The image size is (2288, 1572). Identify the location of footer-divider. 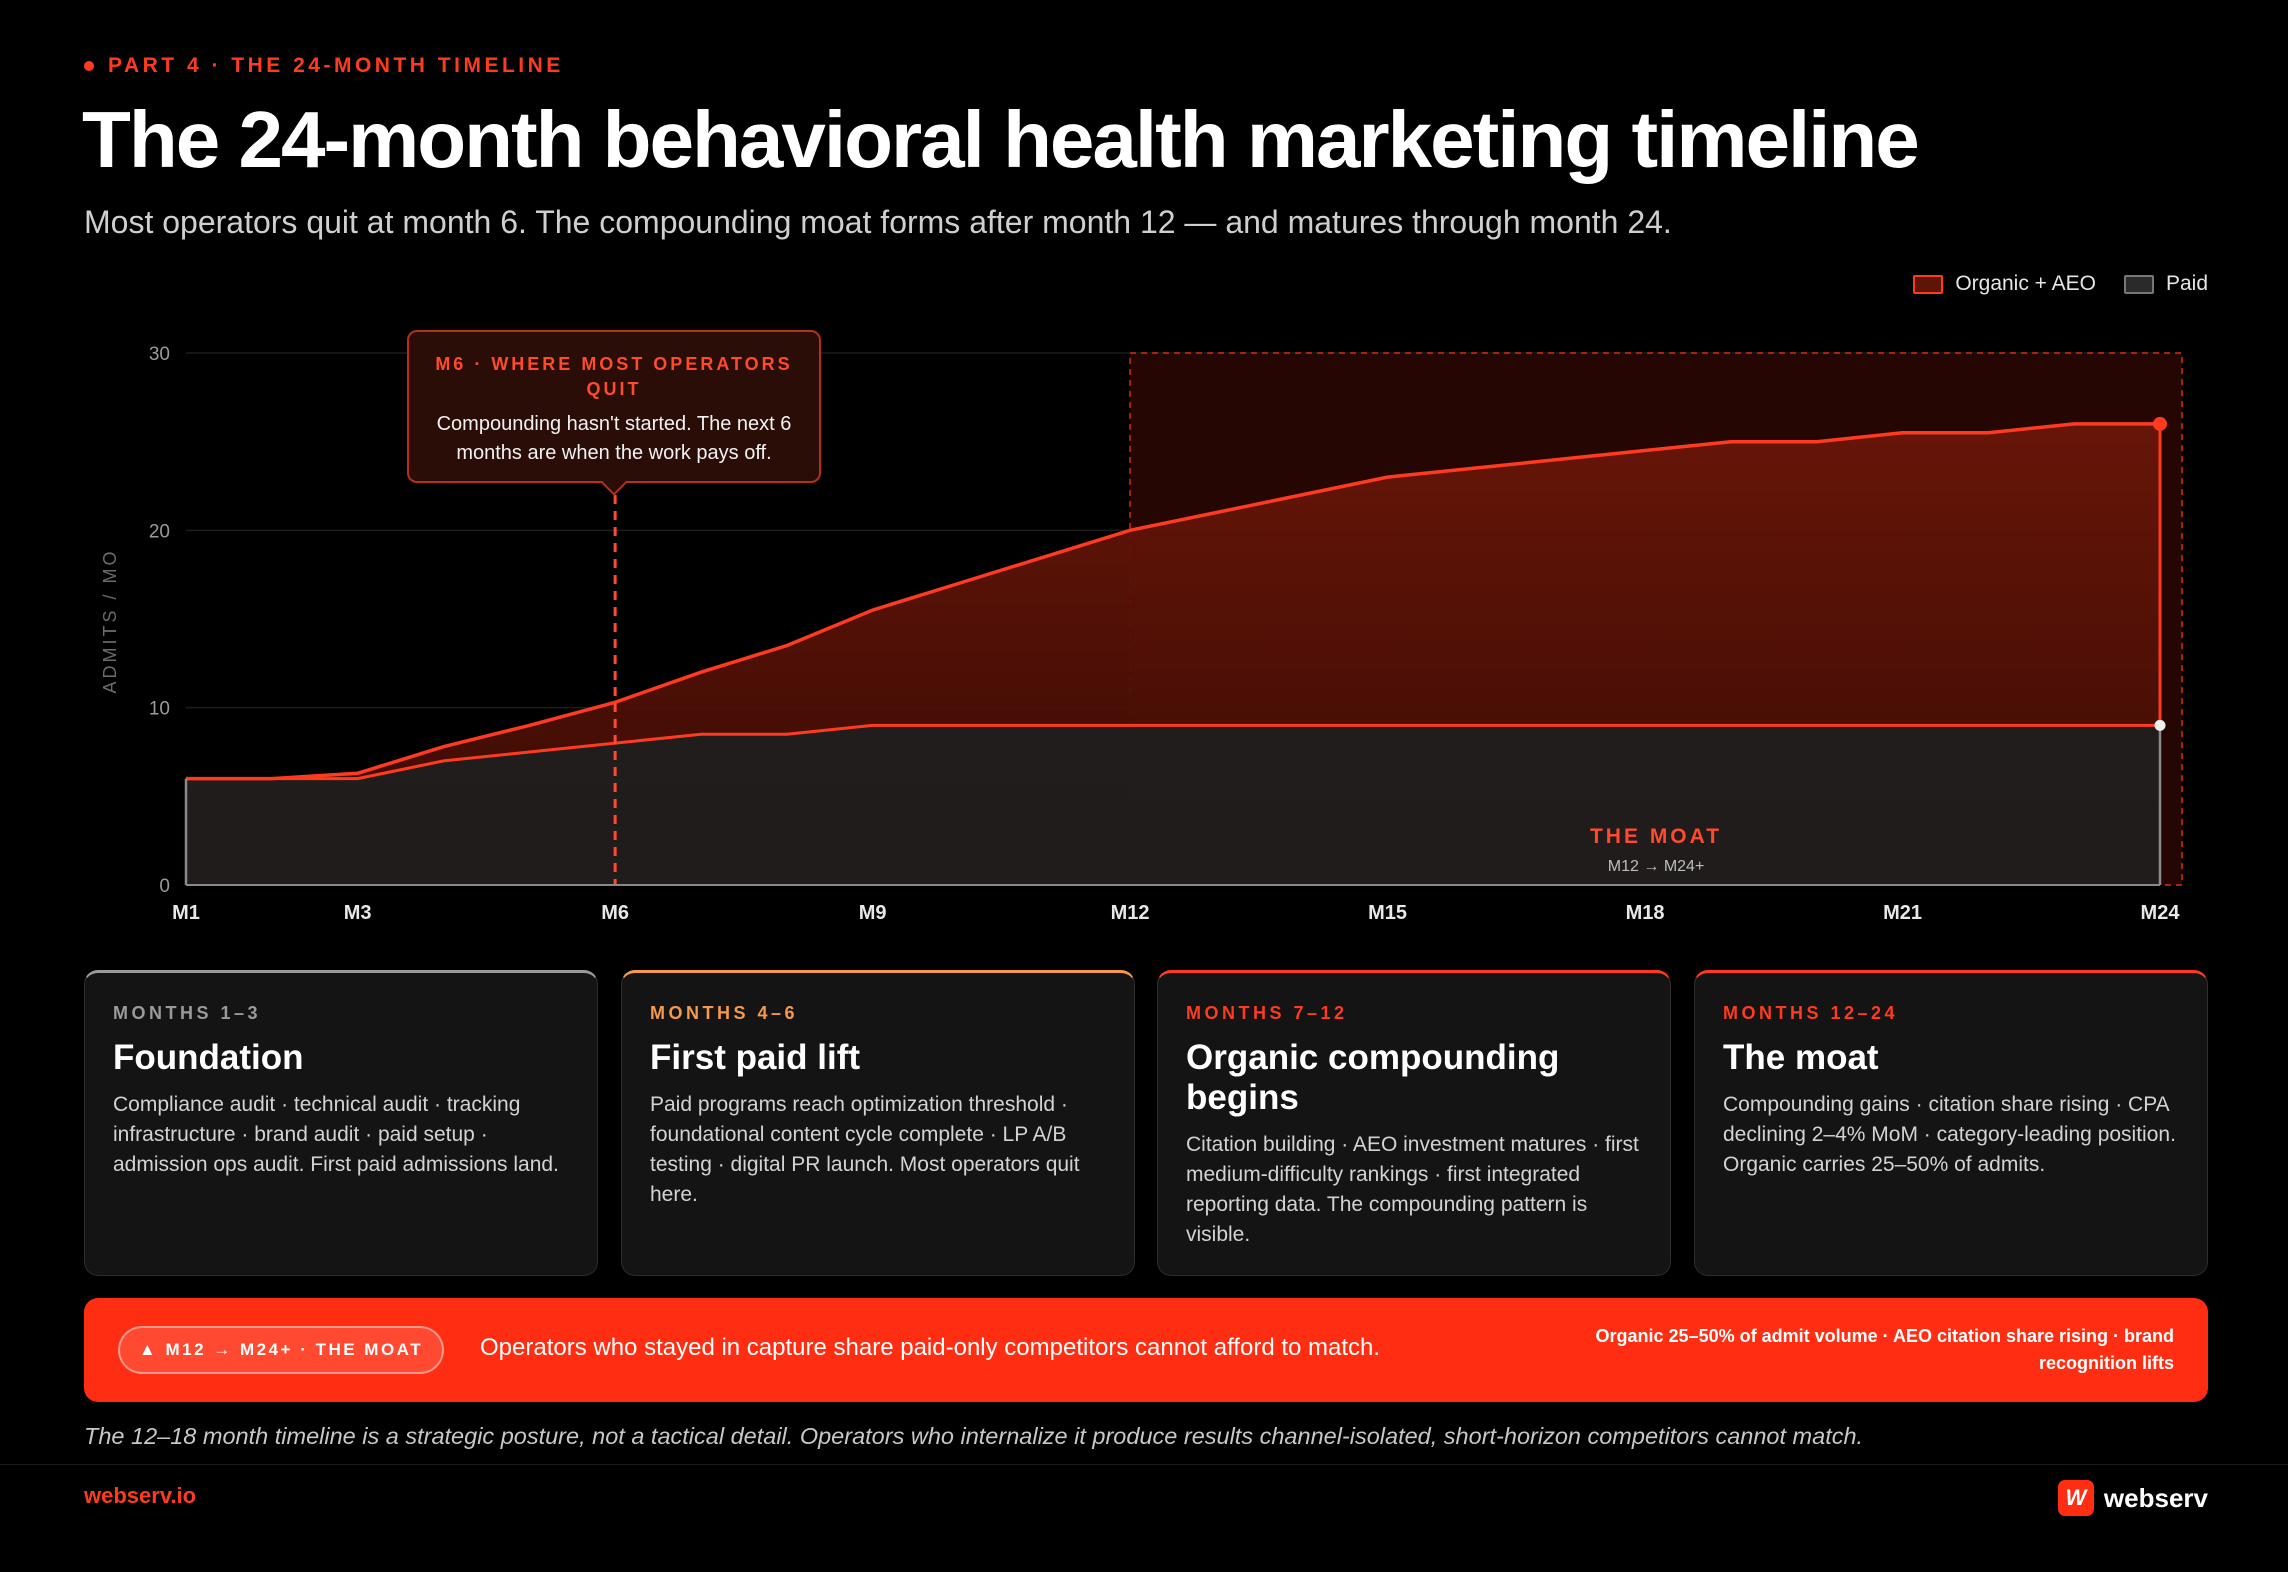
(1144, 1464).